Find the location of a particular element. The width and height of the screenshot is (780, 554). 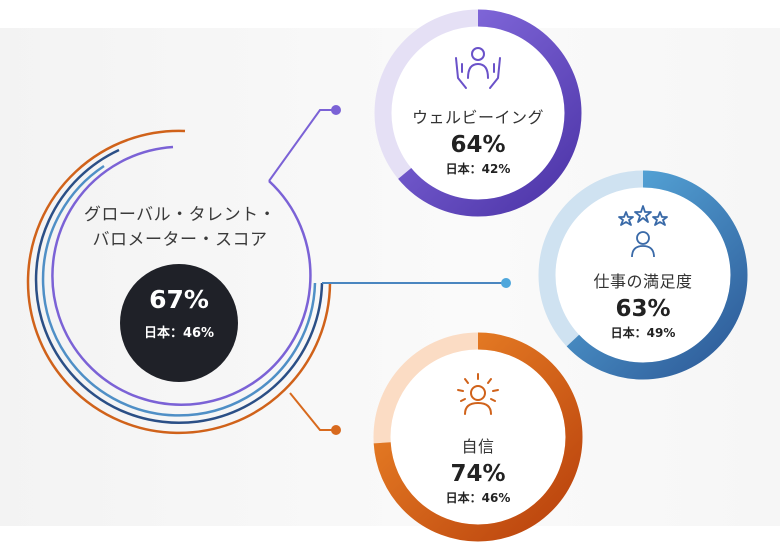

node-confidence-japan: 日本：46% is located at coordinates (478, 498).